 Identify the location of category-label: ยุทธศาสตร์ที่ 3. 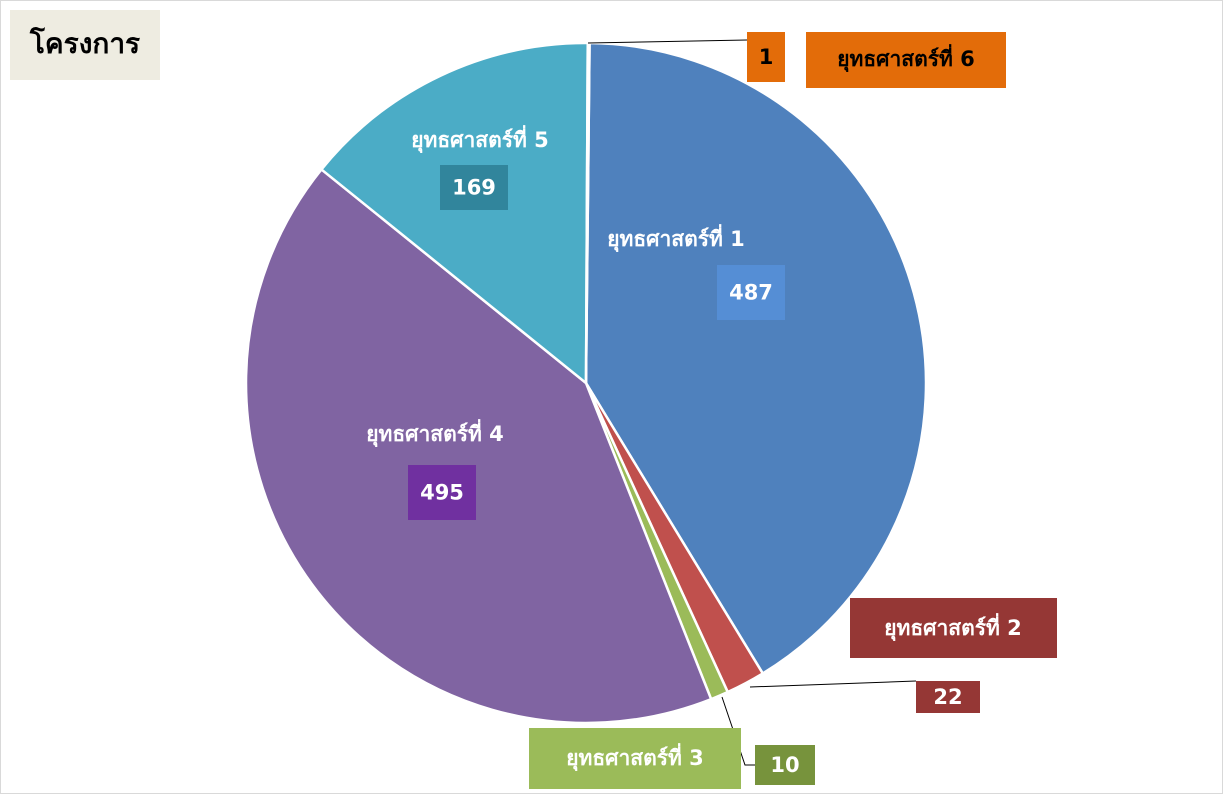
(635, 757).